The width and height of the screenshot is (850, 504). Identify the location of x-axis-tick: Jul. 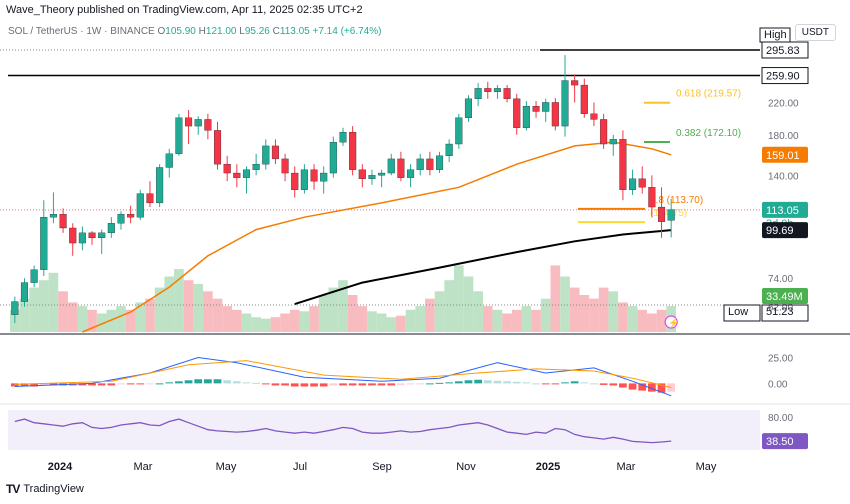
(300, 467).